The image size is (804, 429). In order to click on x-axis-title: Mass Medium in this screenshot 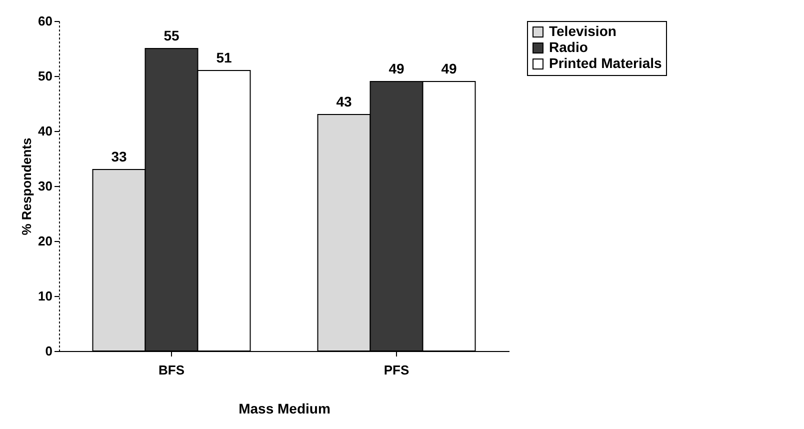, I will do `click(284, 408)`.